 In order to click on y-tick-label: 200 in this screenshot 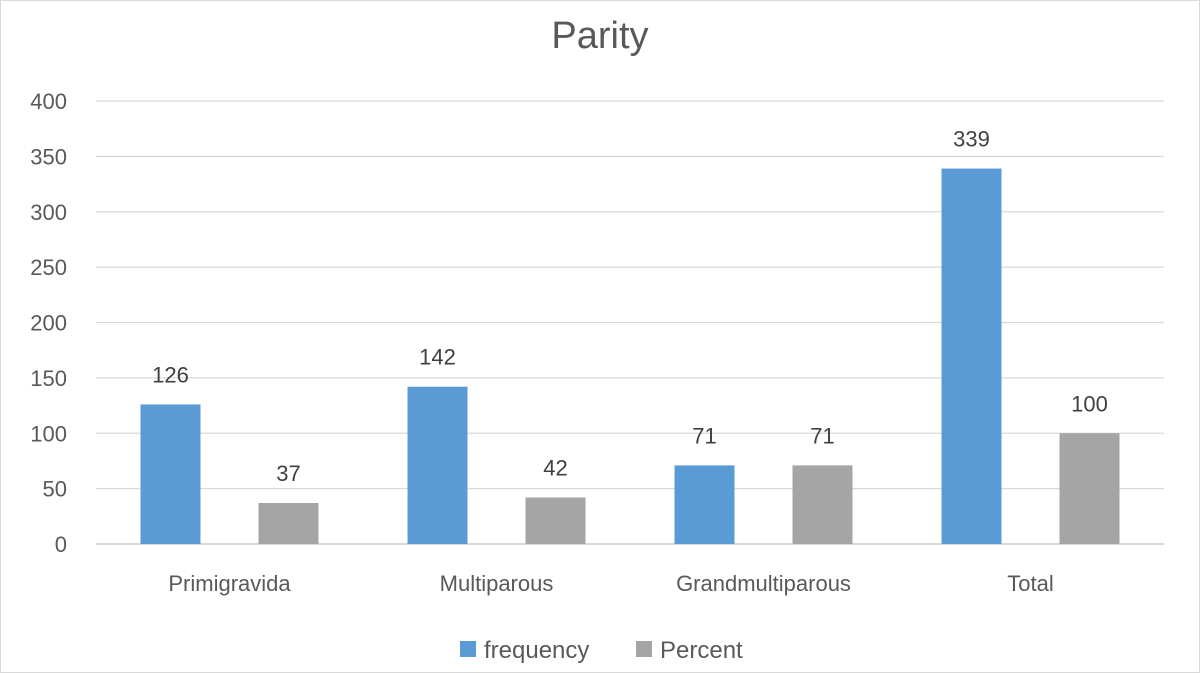, I will do `click(48, 323)`.